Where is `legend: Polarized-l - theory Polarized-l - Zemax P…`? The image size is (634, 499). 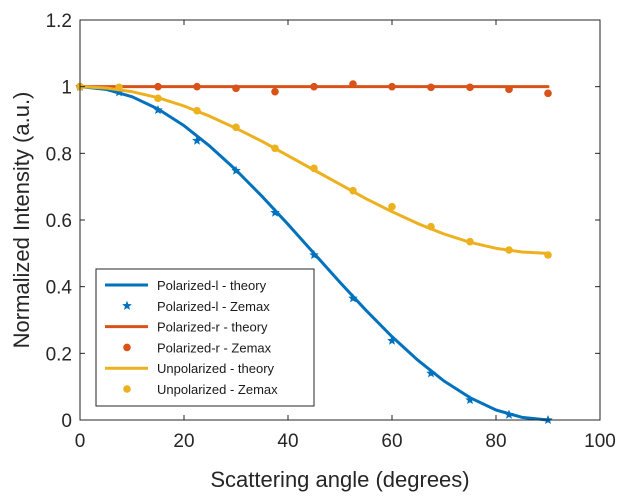
legend: Polarized-l - theory Polarized-l - Zemax P… is located at coordinates (205, 337).